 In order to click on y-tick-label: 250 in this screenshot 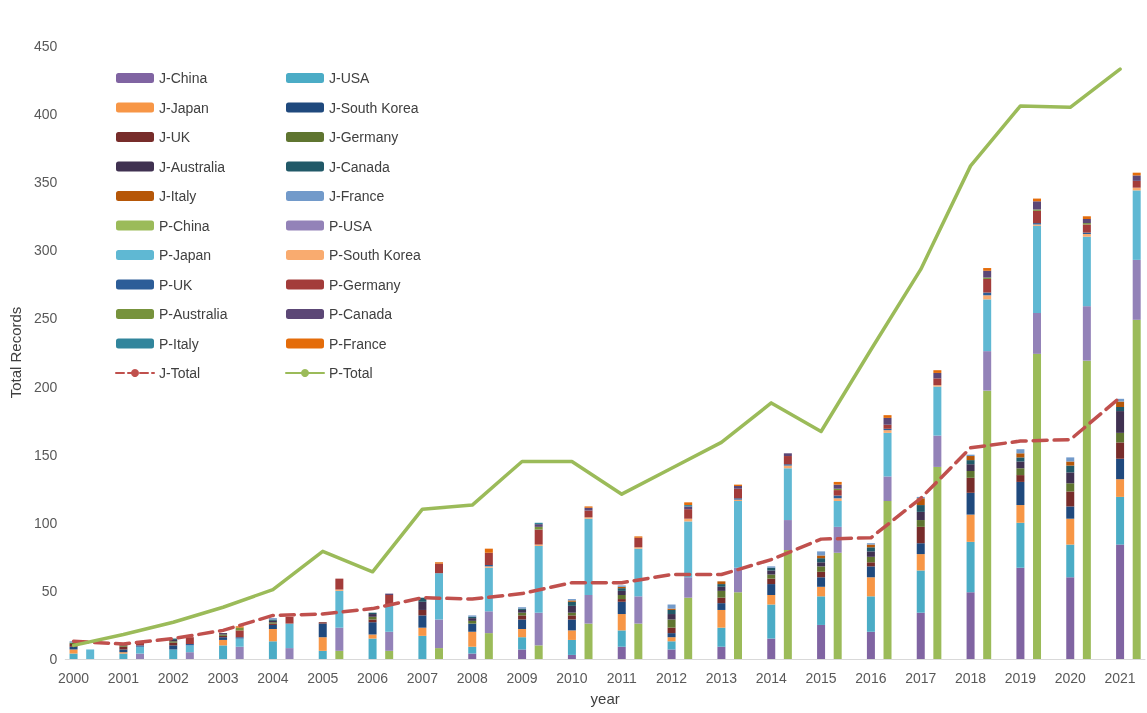, I will do `click(45, 318)`.